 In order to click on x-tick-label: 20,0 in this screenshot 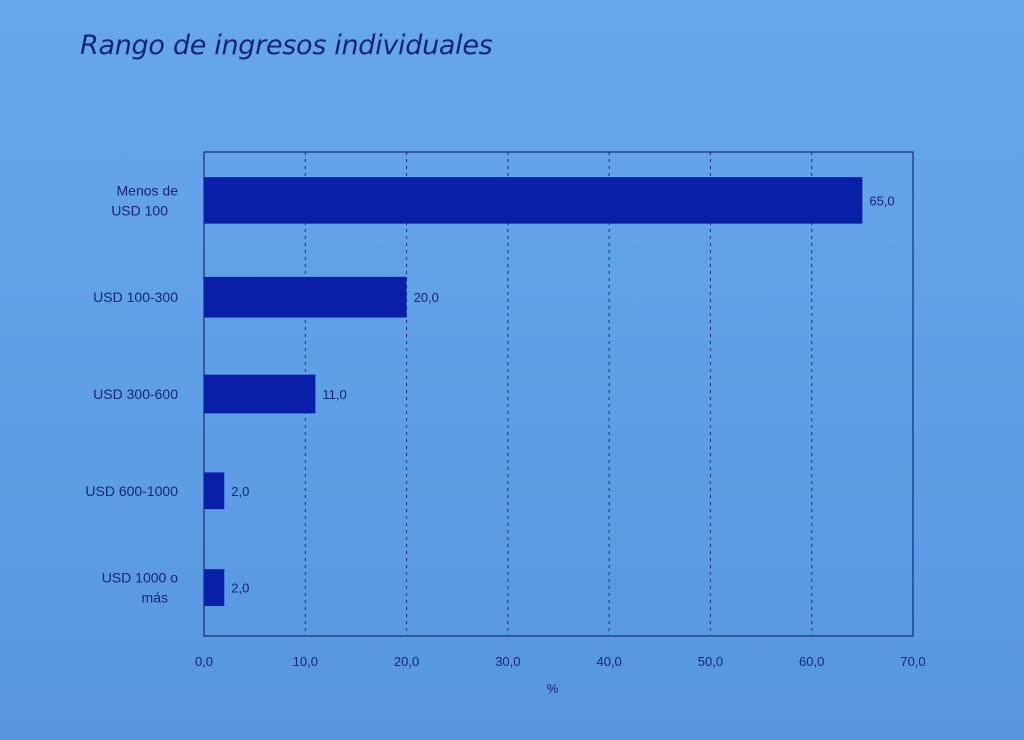, I will do `click(406, 661)`.